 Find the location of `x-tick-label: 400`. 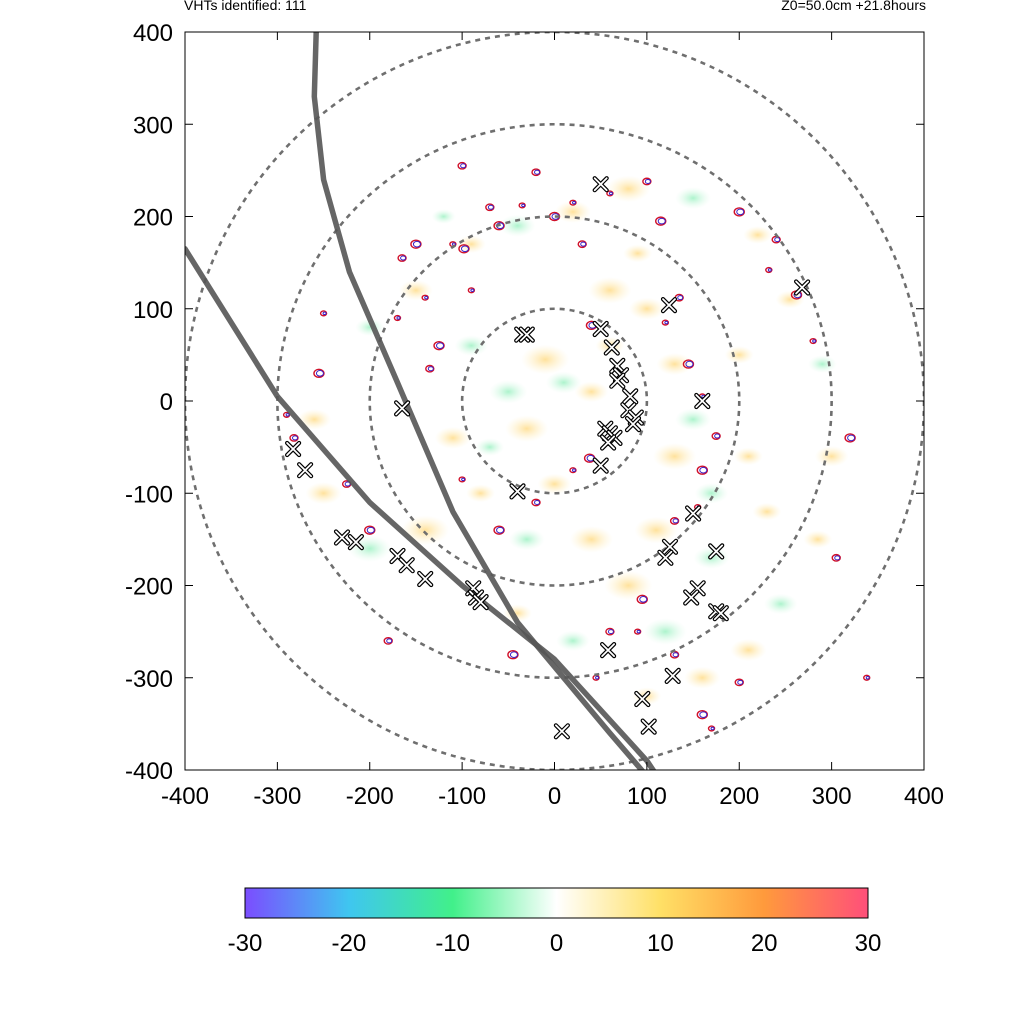

x-tick-label: 400 is located at coordinates (924, 796).